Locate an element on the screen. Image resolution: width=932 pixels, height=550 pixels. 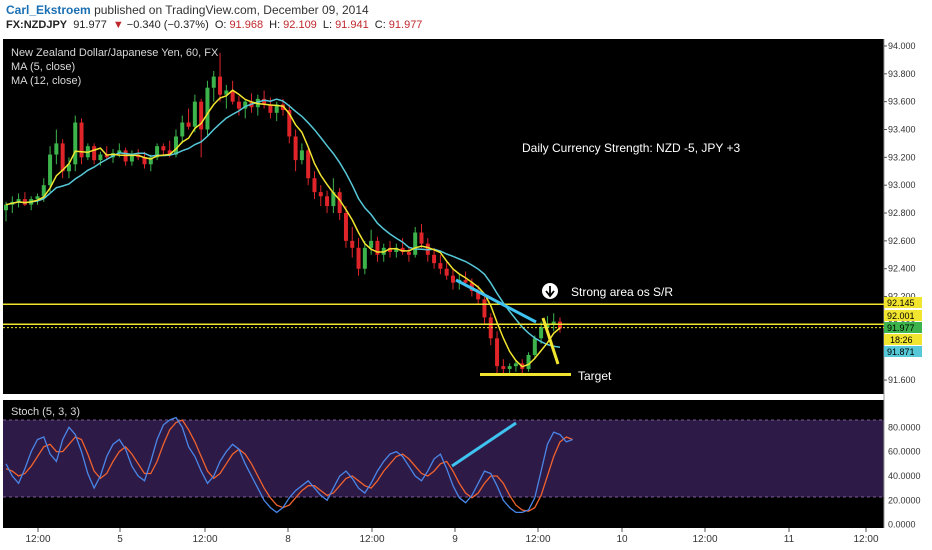
low-value: 91.941 is located at coordinates (352, 25).